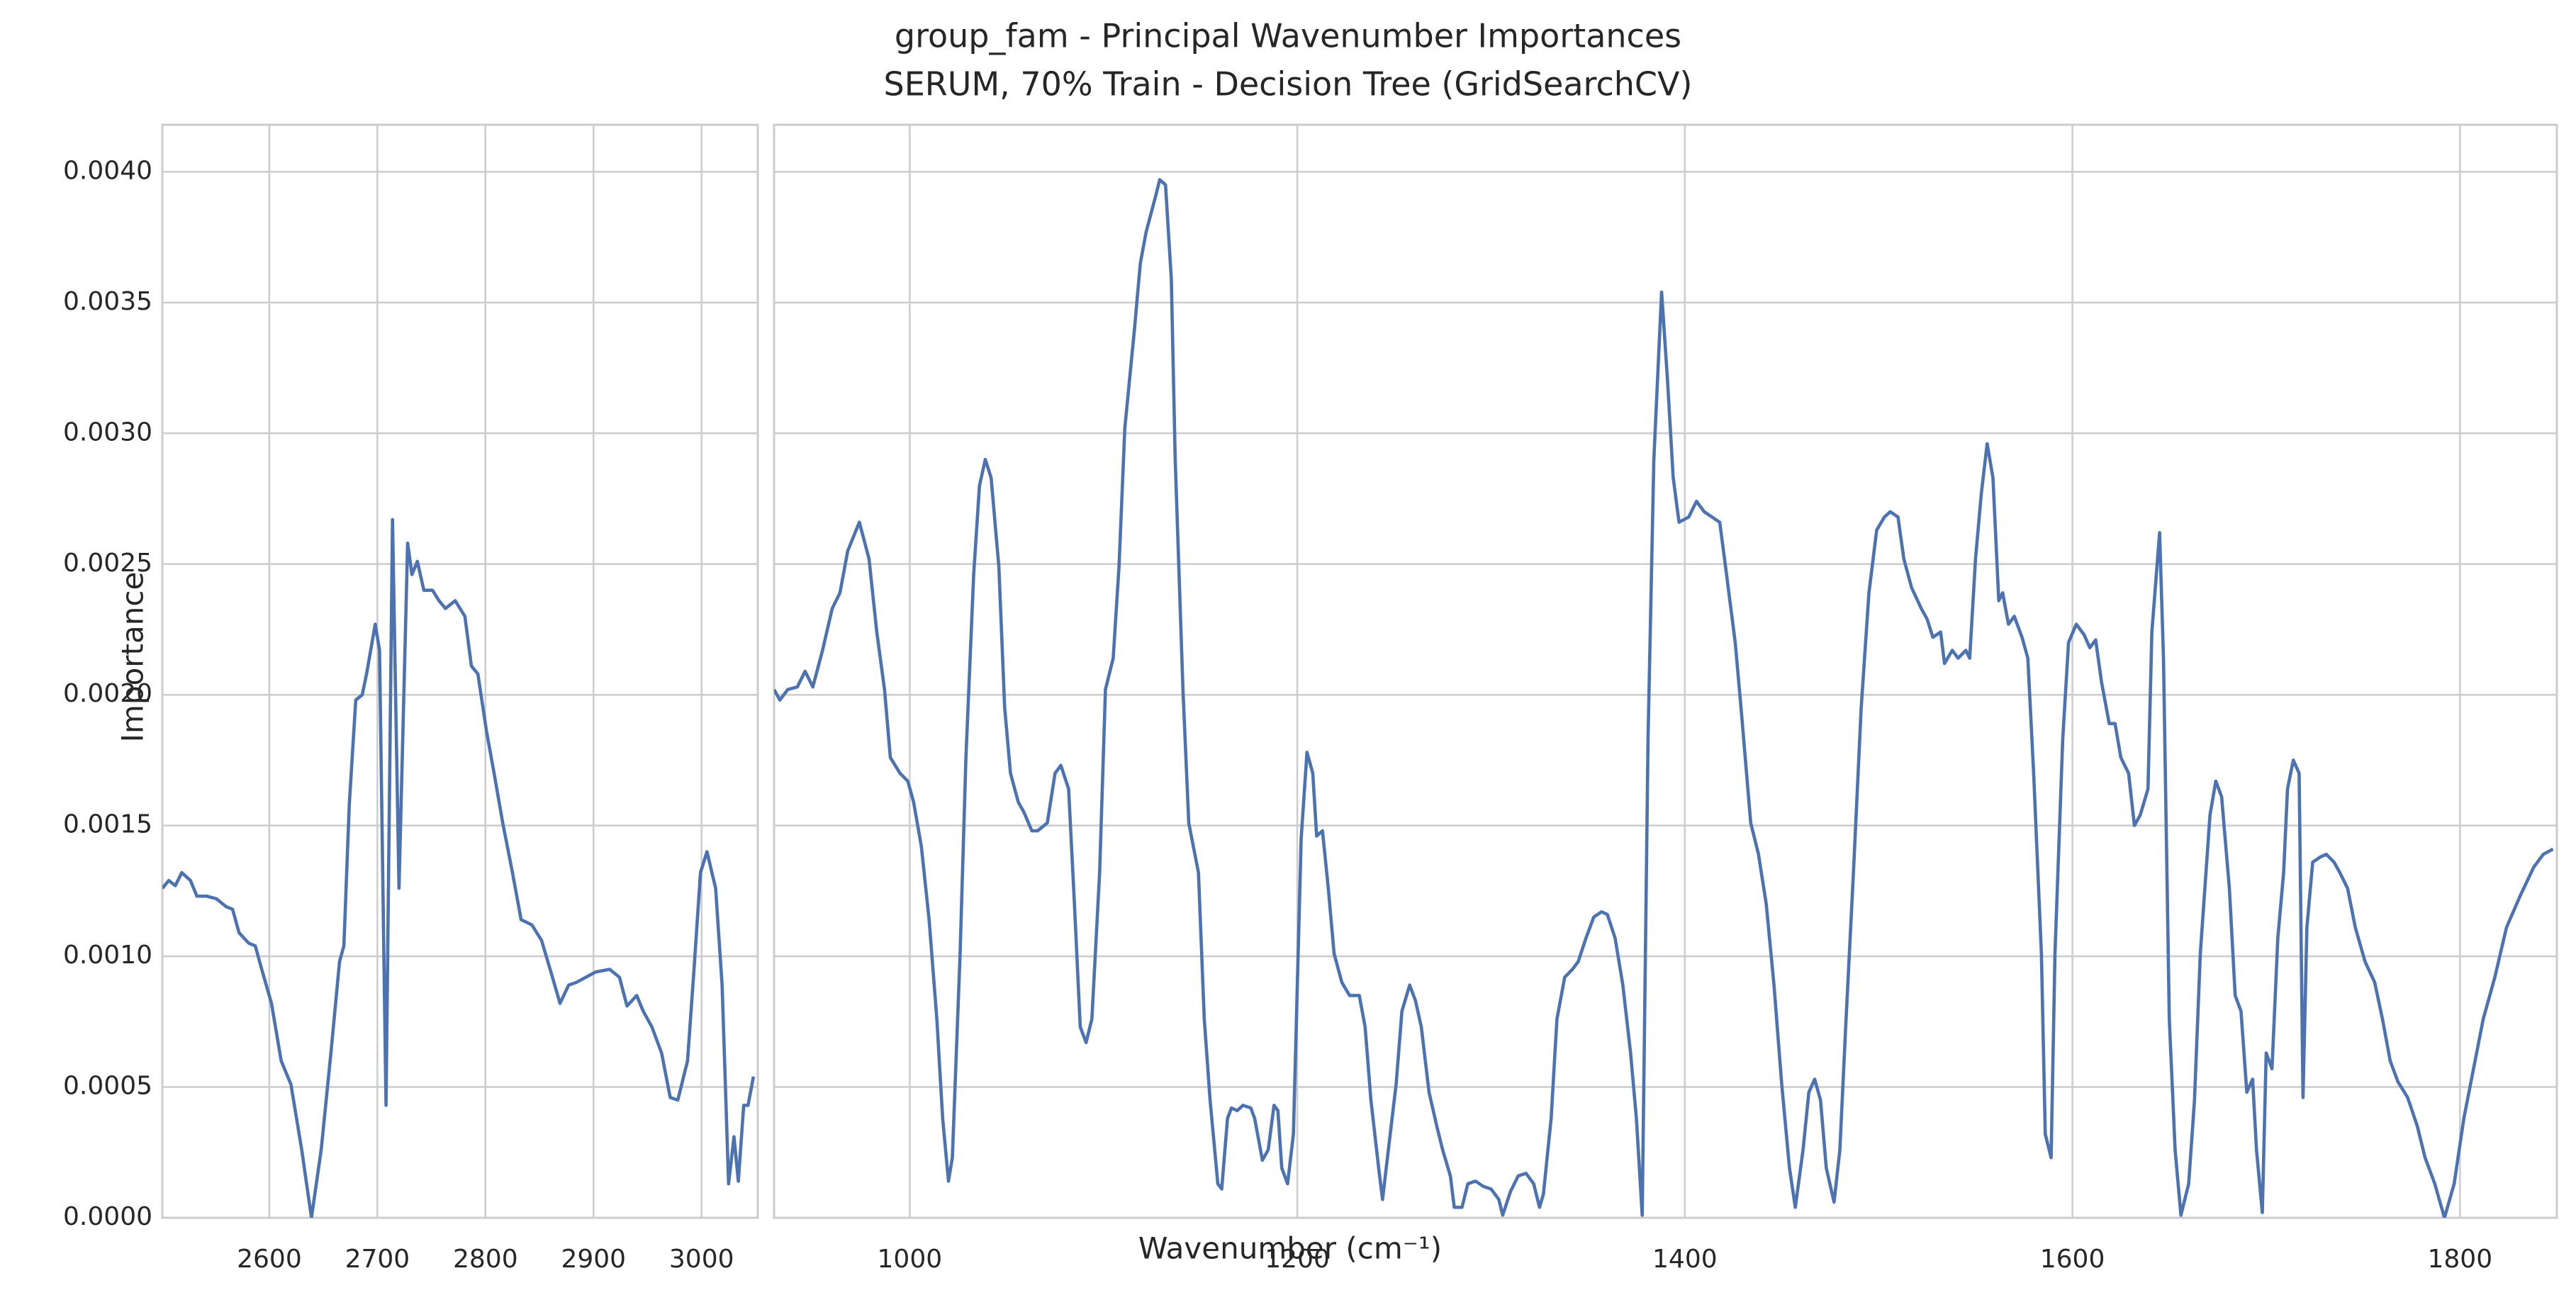 The height and width of the screenshot is (1300, 2576). Describe the element at coordinates (107, 693) in the screenshot. I see `y-tick-label: 0.0020` at that location.